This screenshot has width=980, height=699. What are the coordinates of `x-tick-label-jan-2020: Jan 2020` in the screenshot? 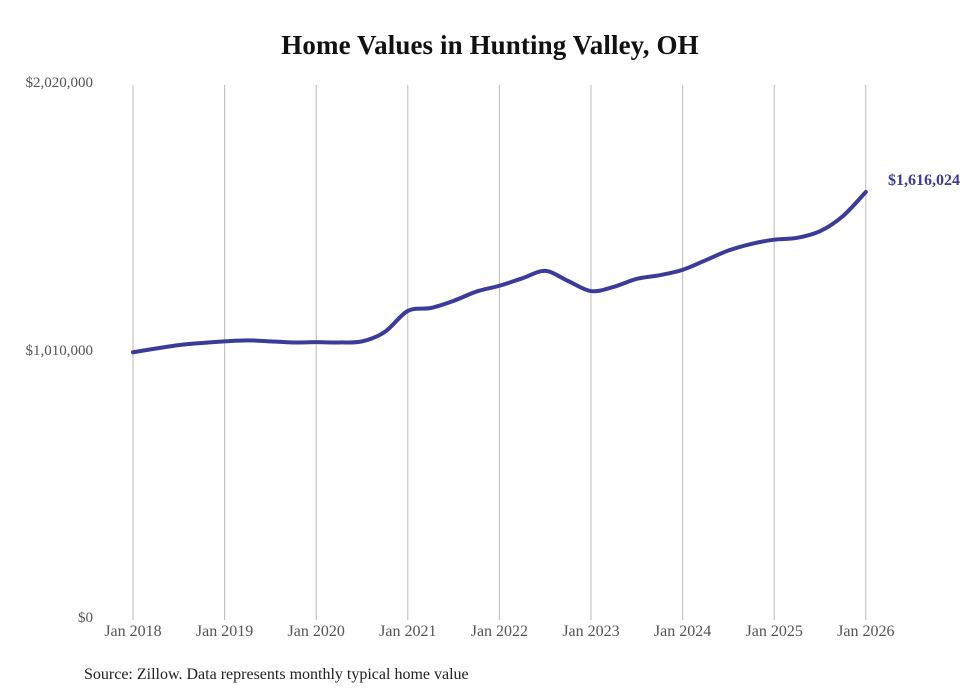 It's located at (316, 631).